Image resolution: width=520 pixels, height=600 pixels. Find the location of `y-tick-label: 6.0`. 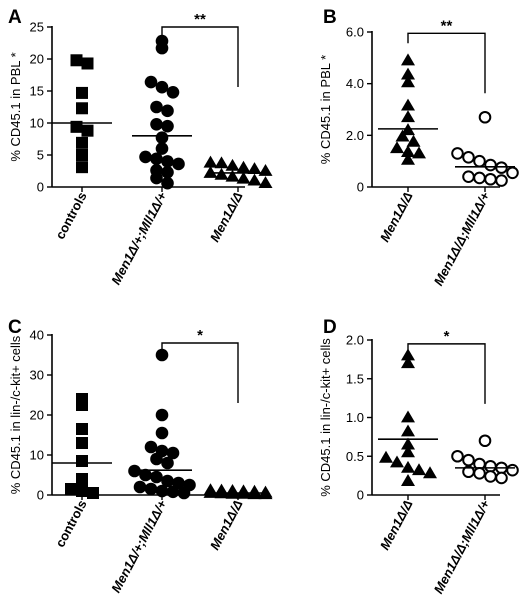

y-tick-label: 6.0 is located at coordinates (355, 32).